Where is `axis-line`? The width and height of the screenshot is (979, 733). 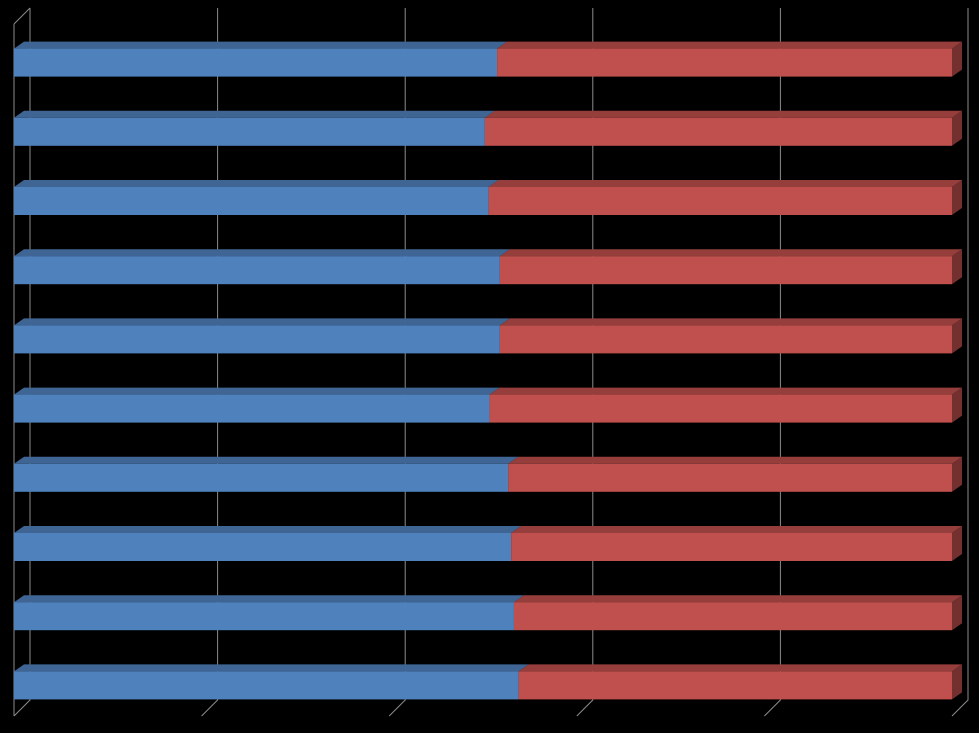 axis-line is located at coordinates (22, 16).